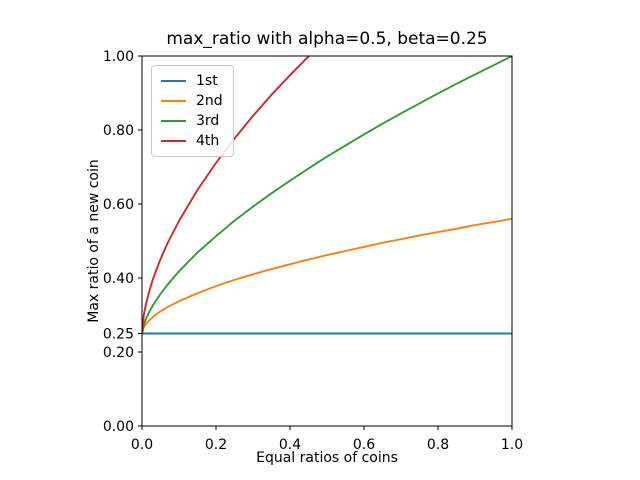  I want to click on legend: 1st 2nd 3rd 4th, so click(192, 111).